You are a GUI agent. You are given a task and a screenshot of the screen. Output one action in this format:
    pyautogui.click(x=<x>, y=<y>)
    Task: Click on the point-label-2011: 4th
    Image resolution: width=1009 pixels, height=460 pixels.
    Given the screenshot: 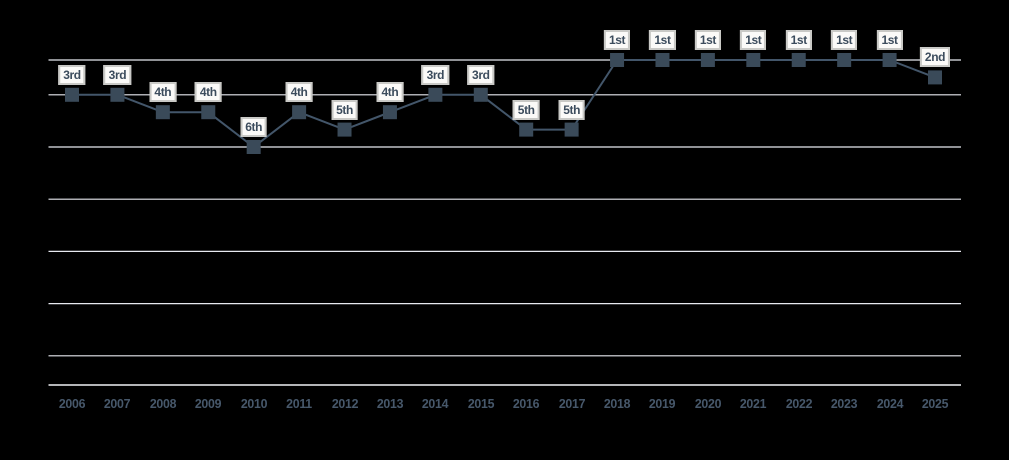 What is the action you would take?
    pyautogui.click(x=299, y=92)
    